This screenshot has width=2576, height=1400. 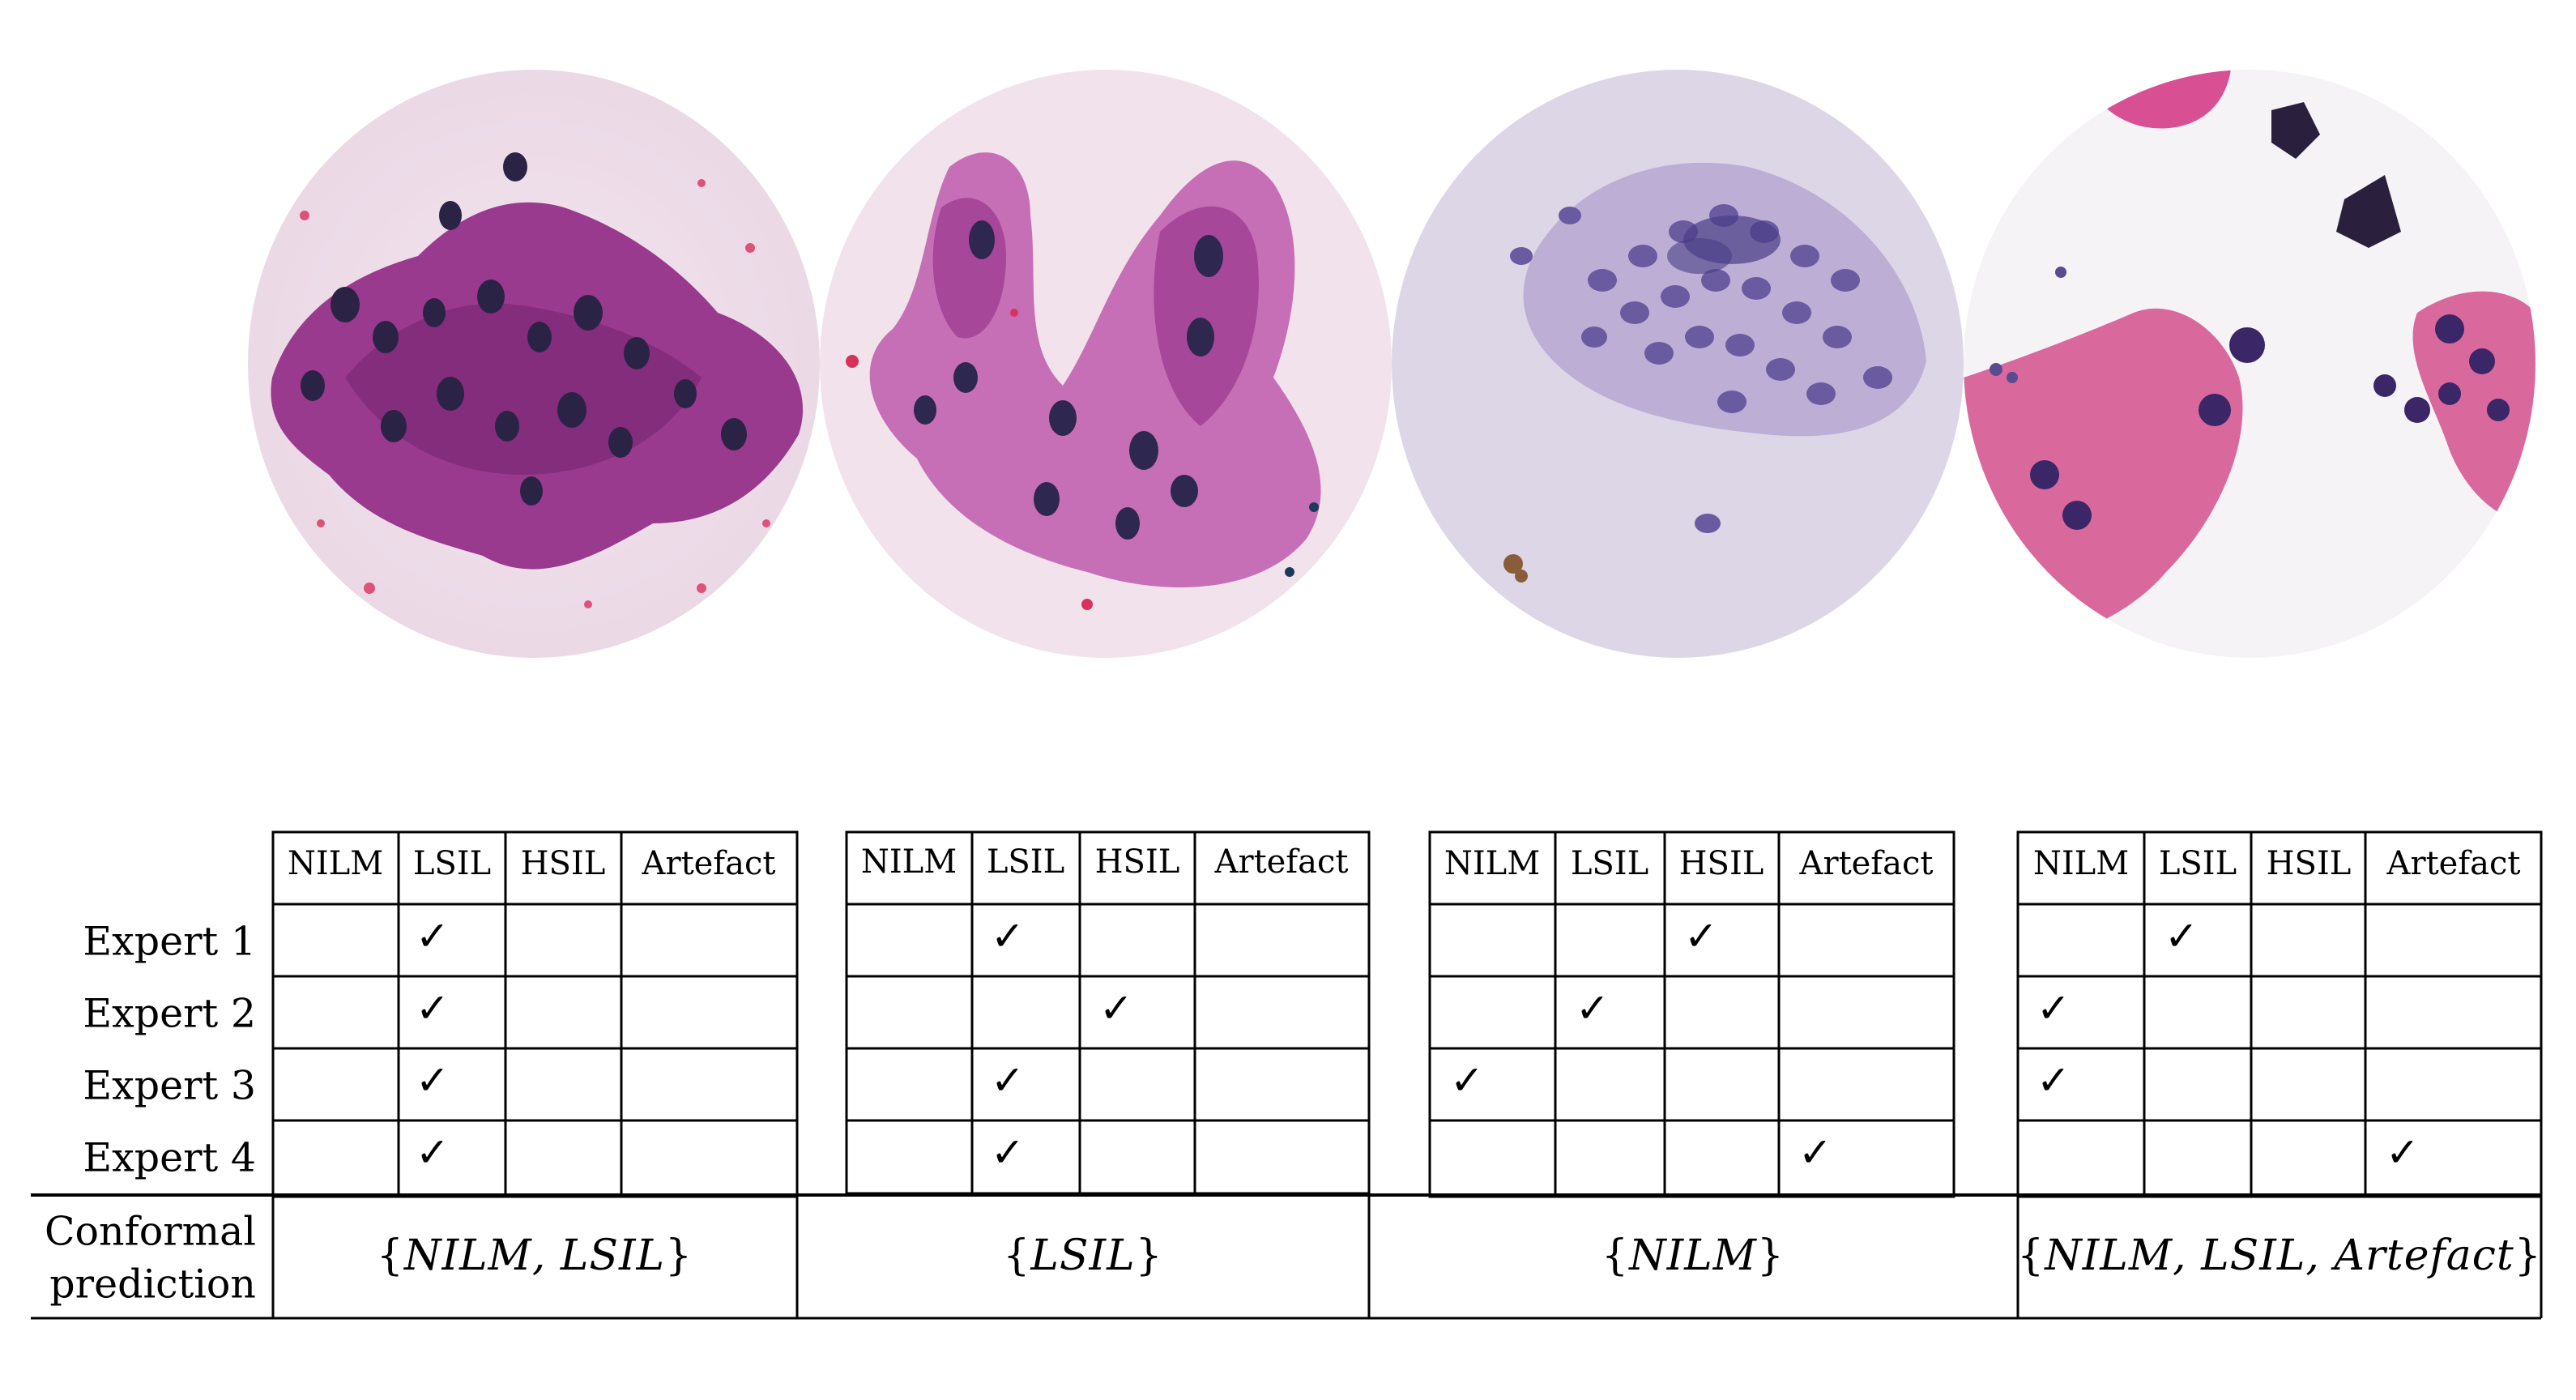 What do you see at coordinates (1693, 1255) in the screenshot?
I see `conformal-set-3: {NILM}` at bounding box center [1693, 1255].